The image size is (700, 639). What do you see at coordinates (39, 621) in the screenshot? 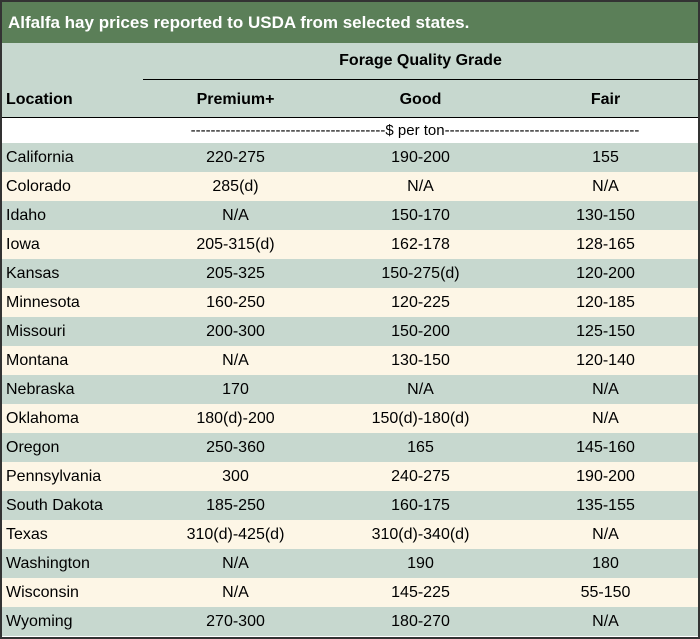
I see `cell-location: Wyoming` at bounding box center [39, 621].